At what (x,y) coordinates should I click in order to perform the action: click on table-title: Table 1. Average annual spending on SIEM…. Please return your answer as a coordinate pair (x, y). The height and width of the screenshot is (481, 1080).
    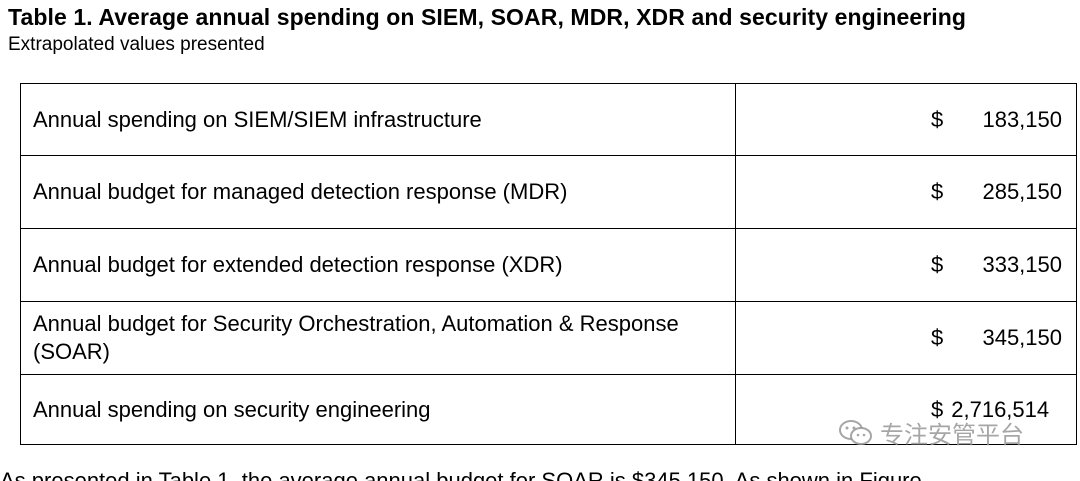
    Looking at the image, I should click on (487, 17).